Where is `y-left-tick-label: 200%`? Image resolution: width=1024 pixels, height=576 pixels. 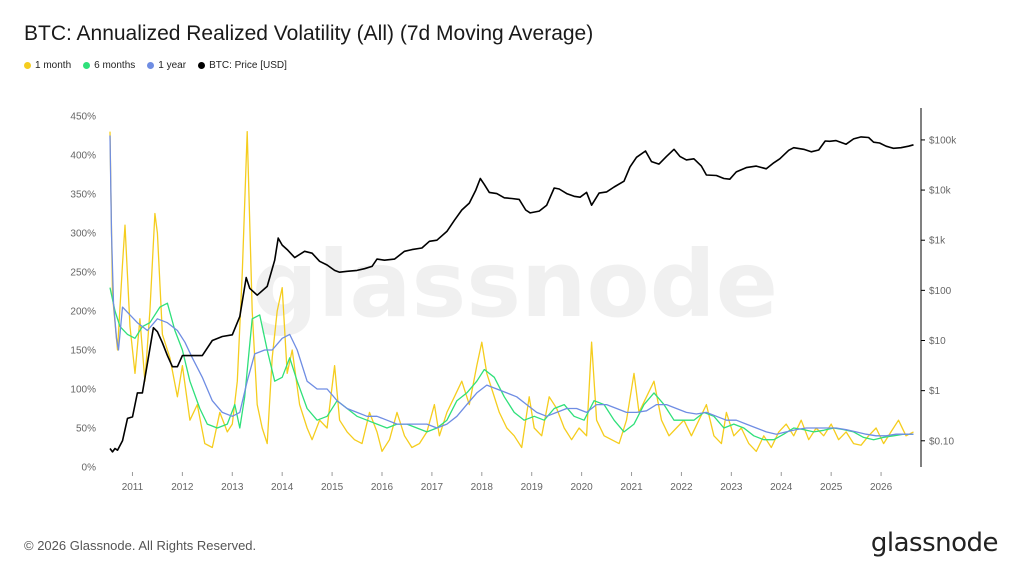 y-left-tick-label: 200% is located at coordinates (83, 312).